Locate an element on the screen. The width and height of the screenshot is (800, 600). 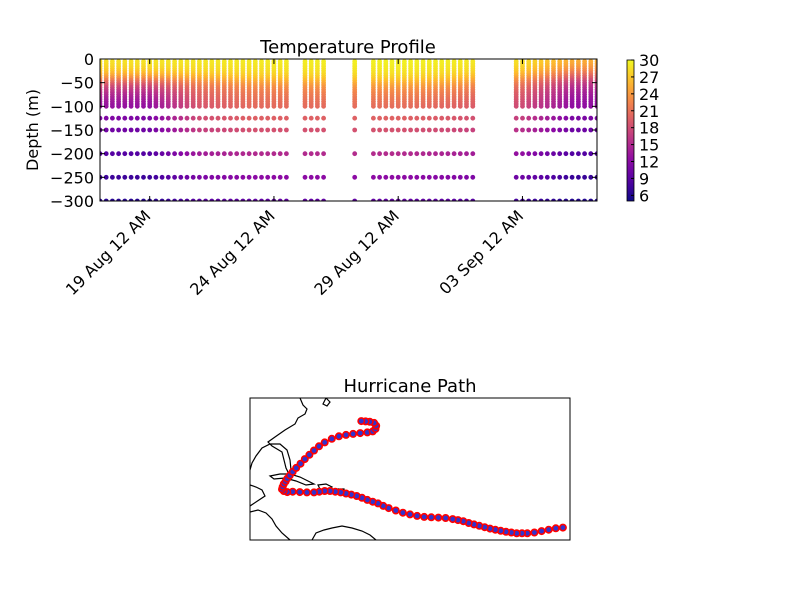
colorbar-tick-label: 9 is located at coordinates (644, 178).